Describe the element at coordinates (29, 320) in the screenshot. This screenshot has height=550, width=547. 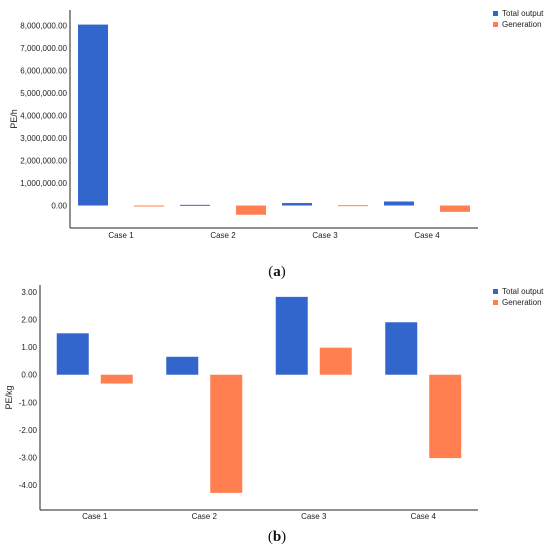
I see `y-tick-label: 2.00` at that location.